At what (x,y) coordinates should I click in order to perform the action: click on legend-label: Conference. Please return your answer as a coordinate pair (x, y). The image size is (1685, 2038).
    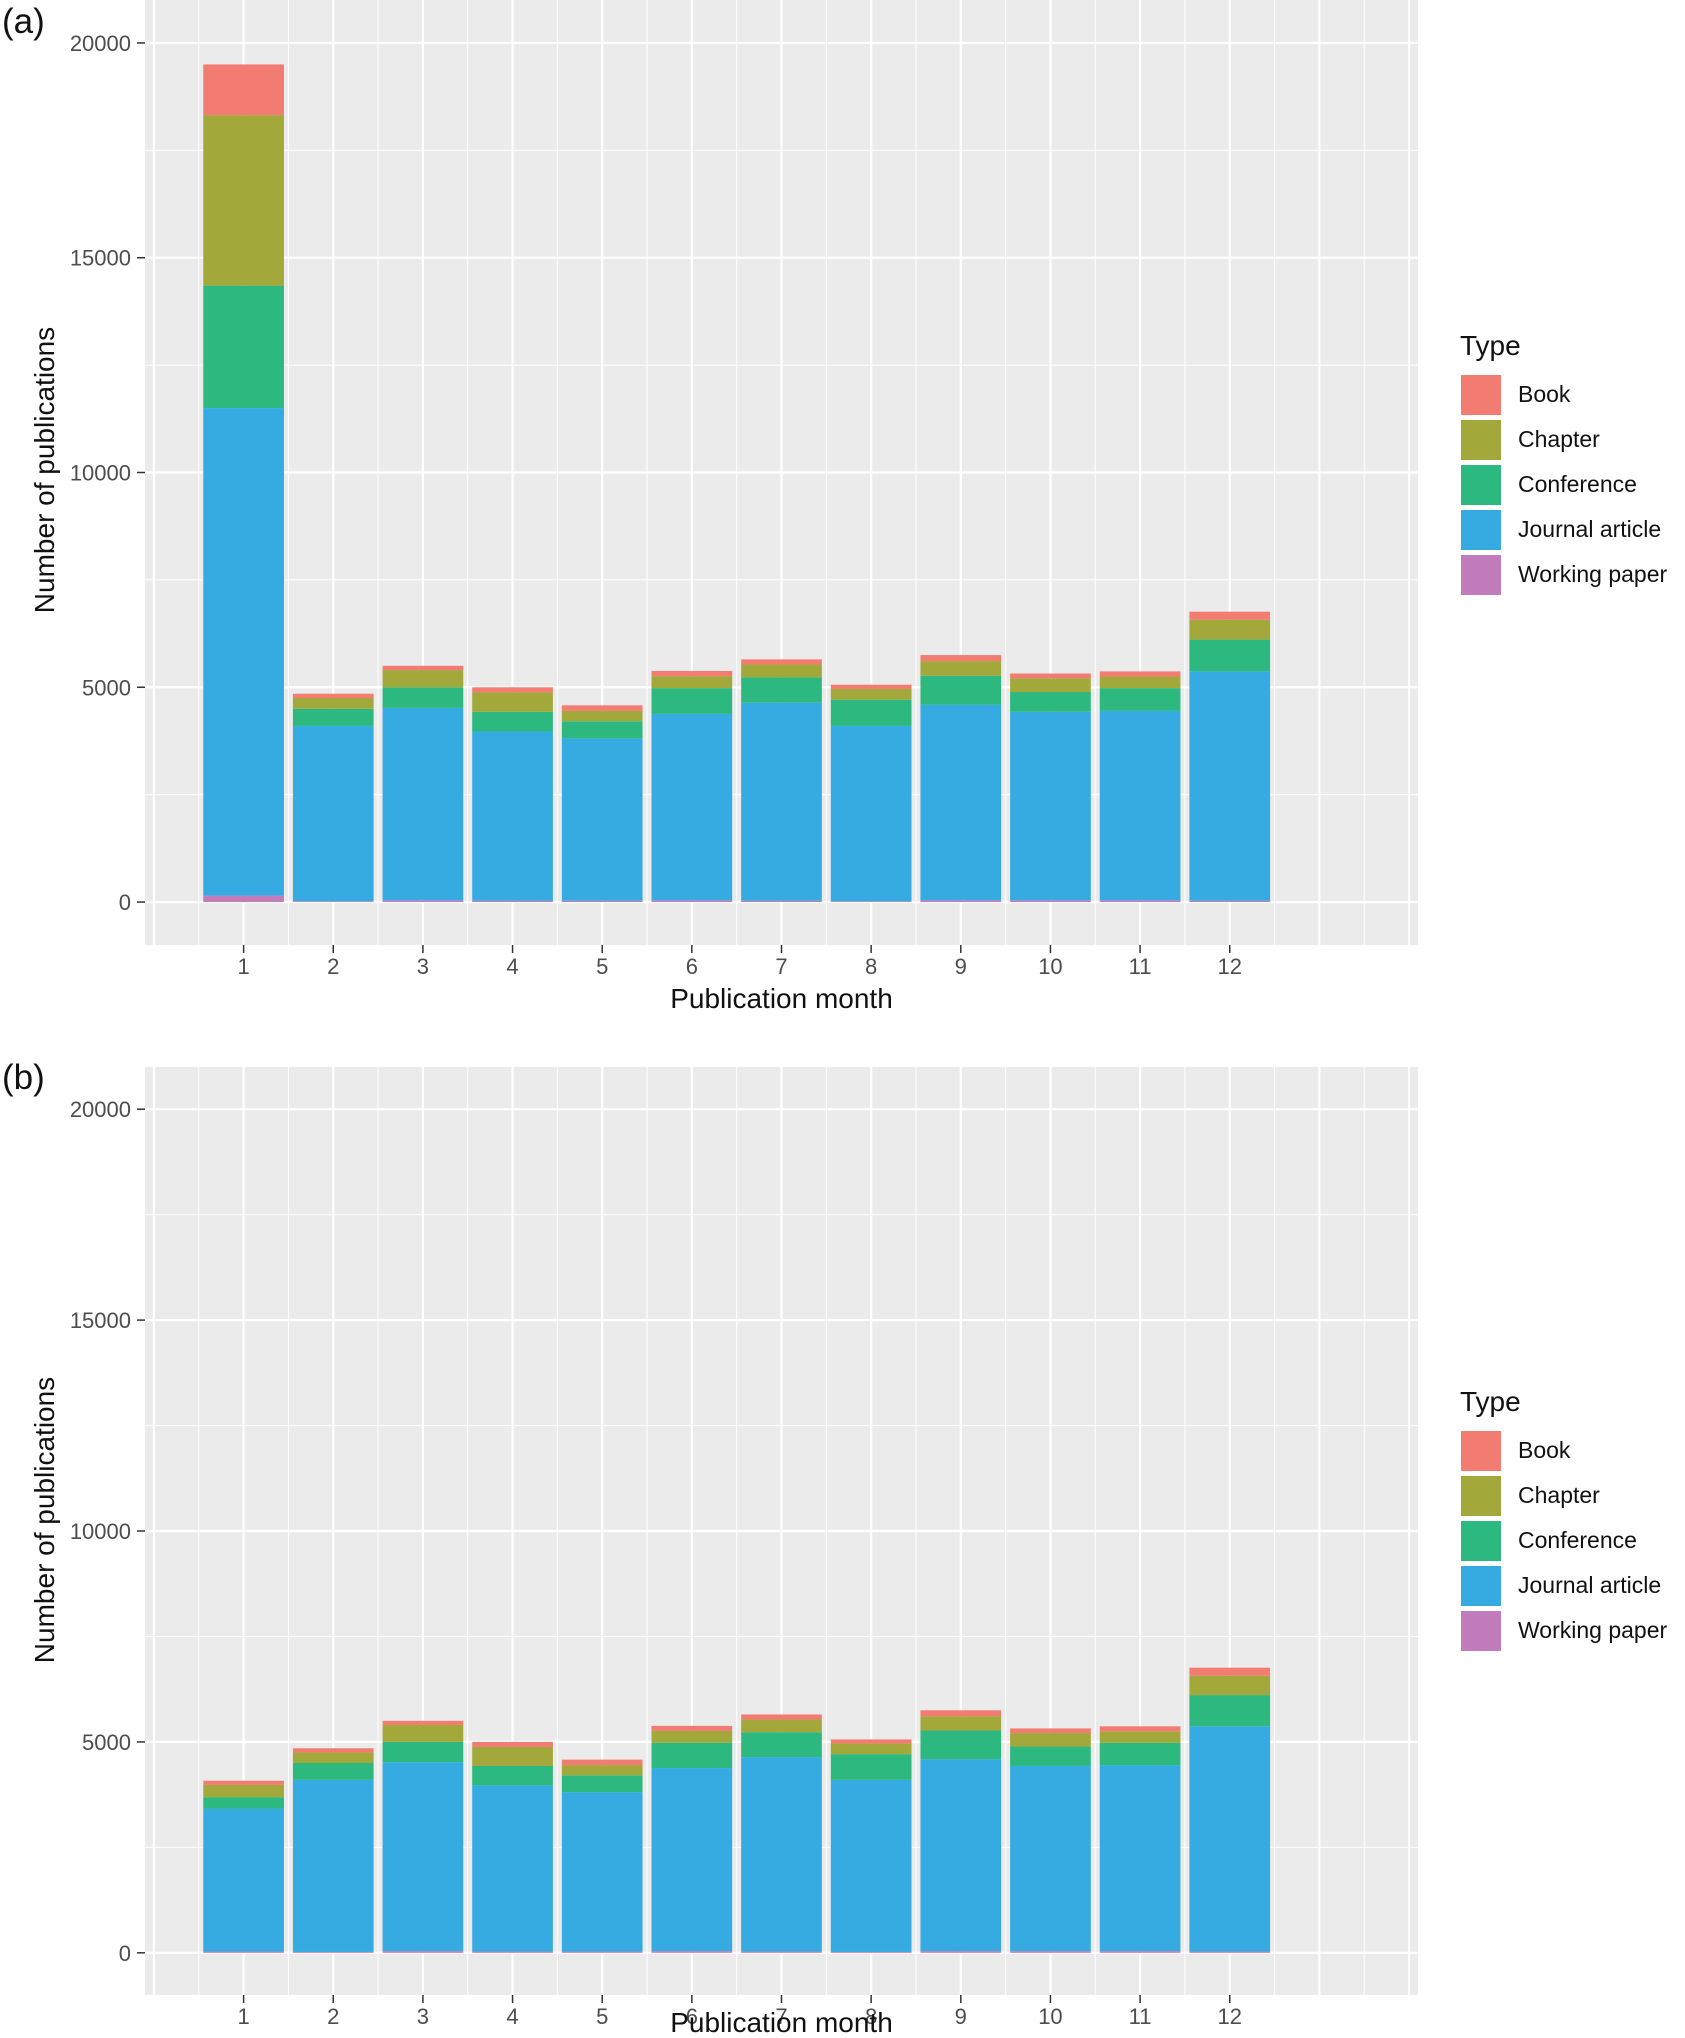
    Looking at the image, I should click on (1577, 484).